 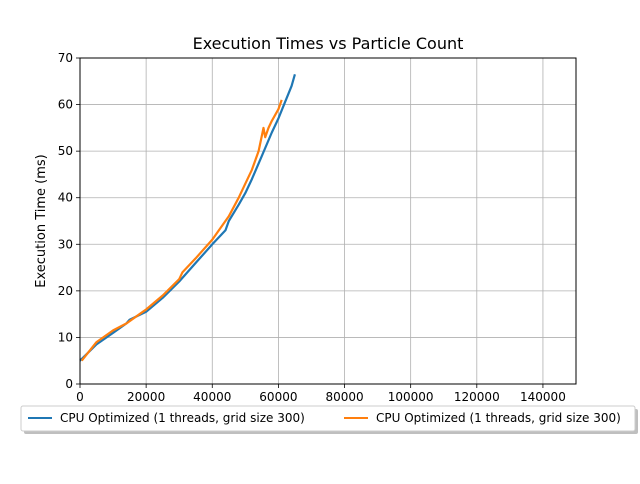 What do you see at coordinates (65, 337) in the screenshot?
I see `y-tick-label: 10` at bounding box center [65, 337].